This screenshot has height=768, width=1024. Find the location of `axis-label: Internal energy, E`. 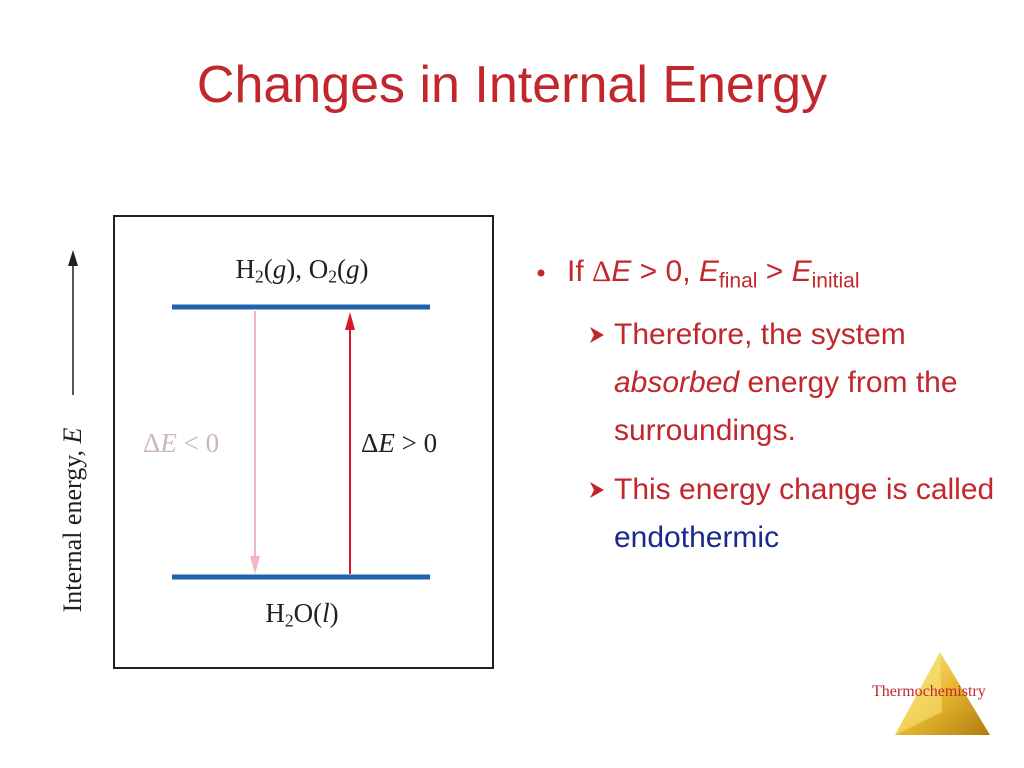

axis-label: Internal energy, E is located at coordinates (73, 520).